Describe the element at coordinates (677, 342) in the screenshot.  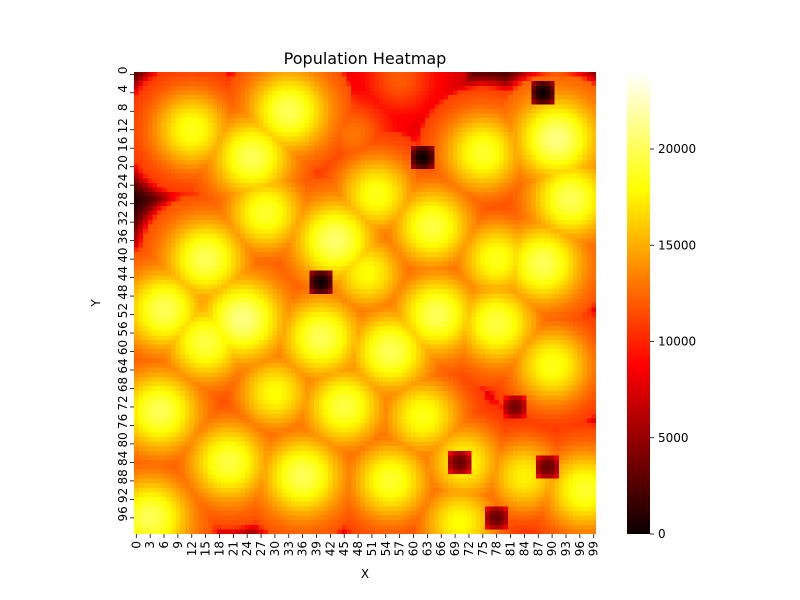
I see `colorbar-tick-label: 10000` at that location.